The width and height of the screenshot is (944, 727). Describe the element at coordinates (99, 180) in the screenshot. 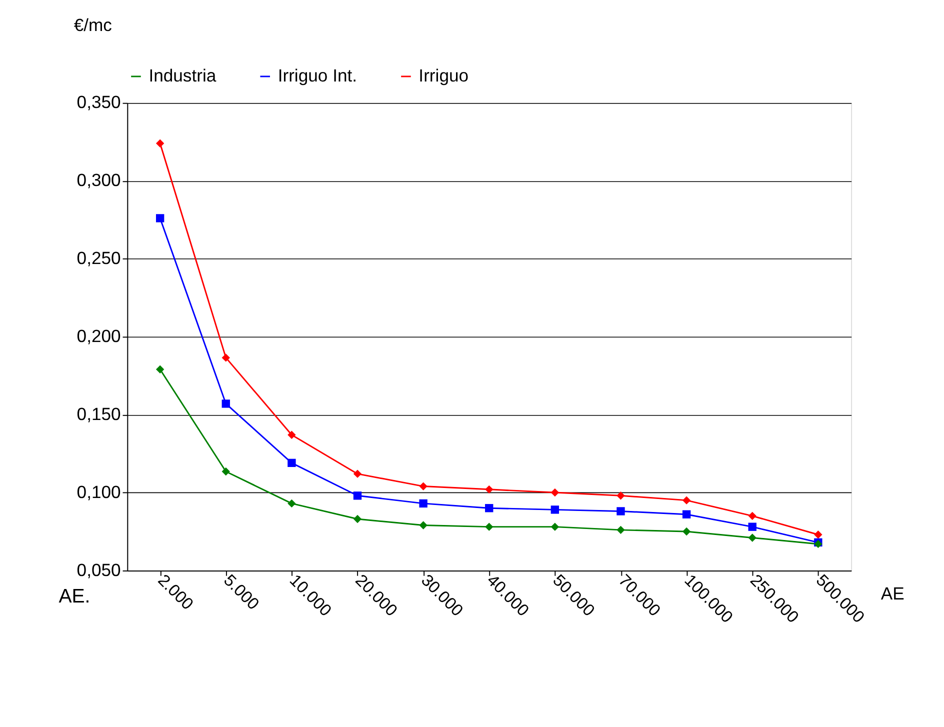

I see `y-tick-label: 0,300` at that location.